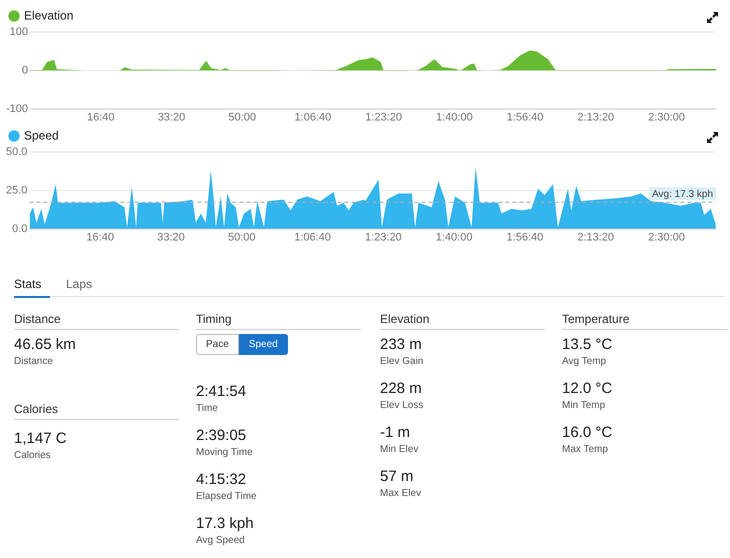 The image size is (730, 558). Describe the element at coordinates (584, 405) in the screenshot. I see `text: Min Temp` at that location.